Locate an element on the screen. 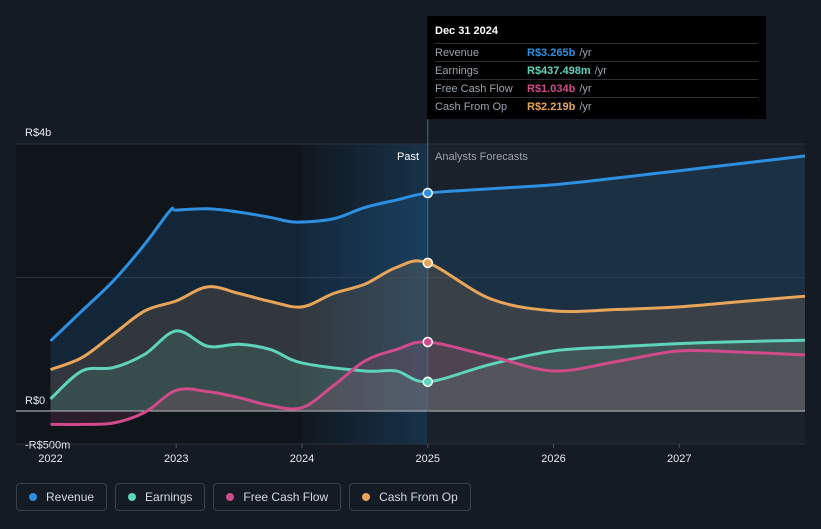  free-cash-flow-marker is located at coordinates (428, 342).